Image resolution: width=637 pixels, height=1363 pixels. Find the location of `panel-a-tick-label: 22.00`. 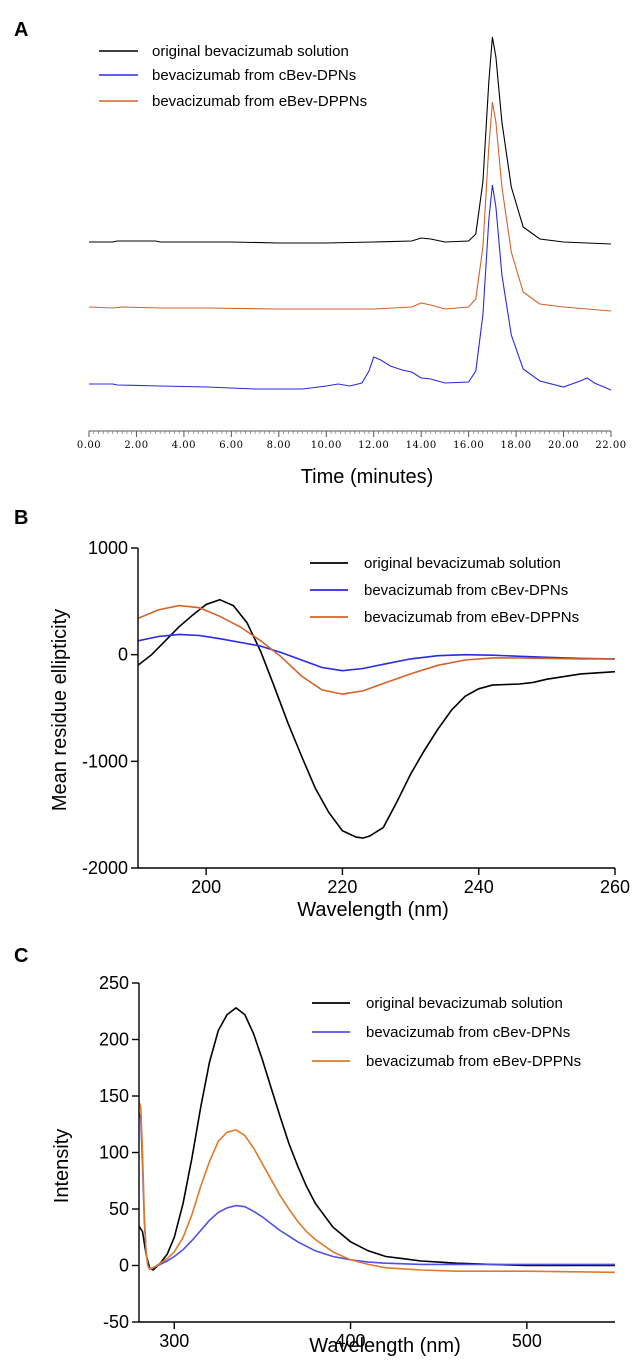

panel-a-tick-label: 22.00 is located at coordinates (610, 445).